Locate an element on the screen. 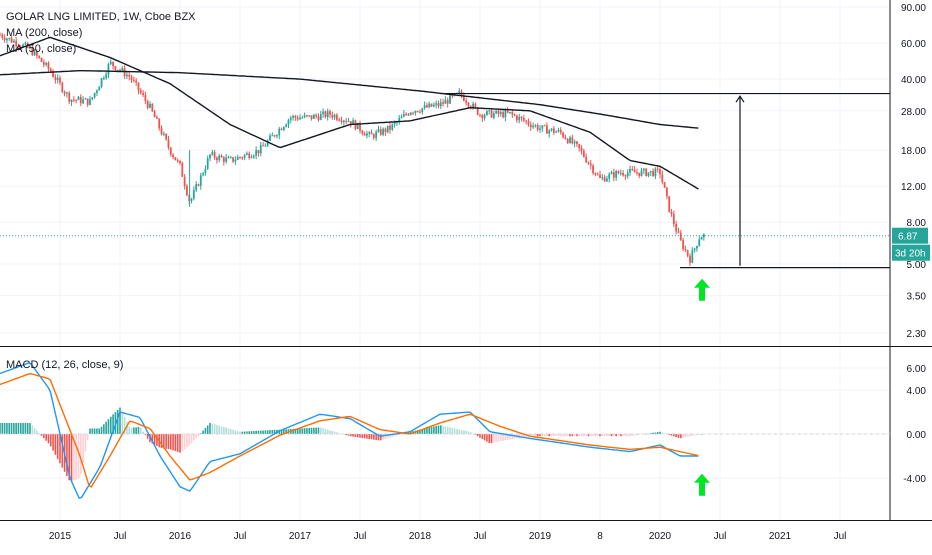 Image resolution: width=932 pixels, height=555 pixels. price-tick-label: 60.00 is located at coordinates (913, 44).